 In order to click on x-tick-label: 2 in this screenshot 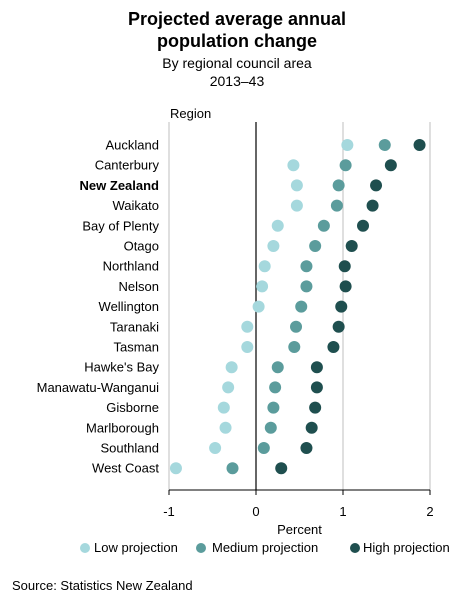, I will do `click(429, 511)`.